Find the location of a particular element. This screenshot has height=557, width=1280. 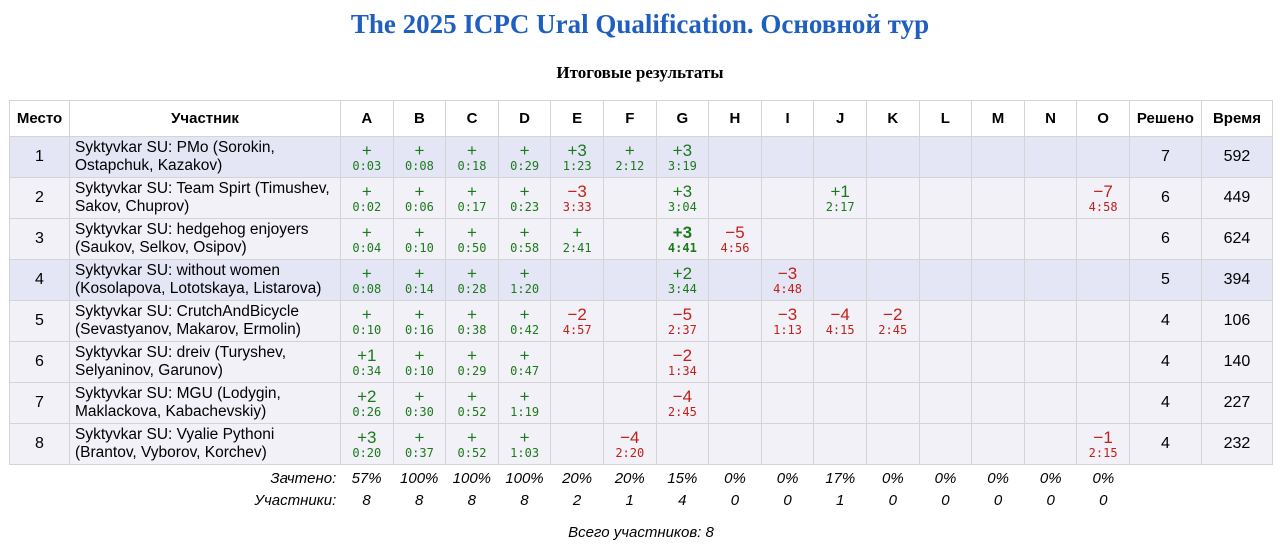

team-name-line1: Syktyvkar SU: without women is located at coordinates (178, 270).